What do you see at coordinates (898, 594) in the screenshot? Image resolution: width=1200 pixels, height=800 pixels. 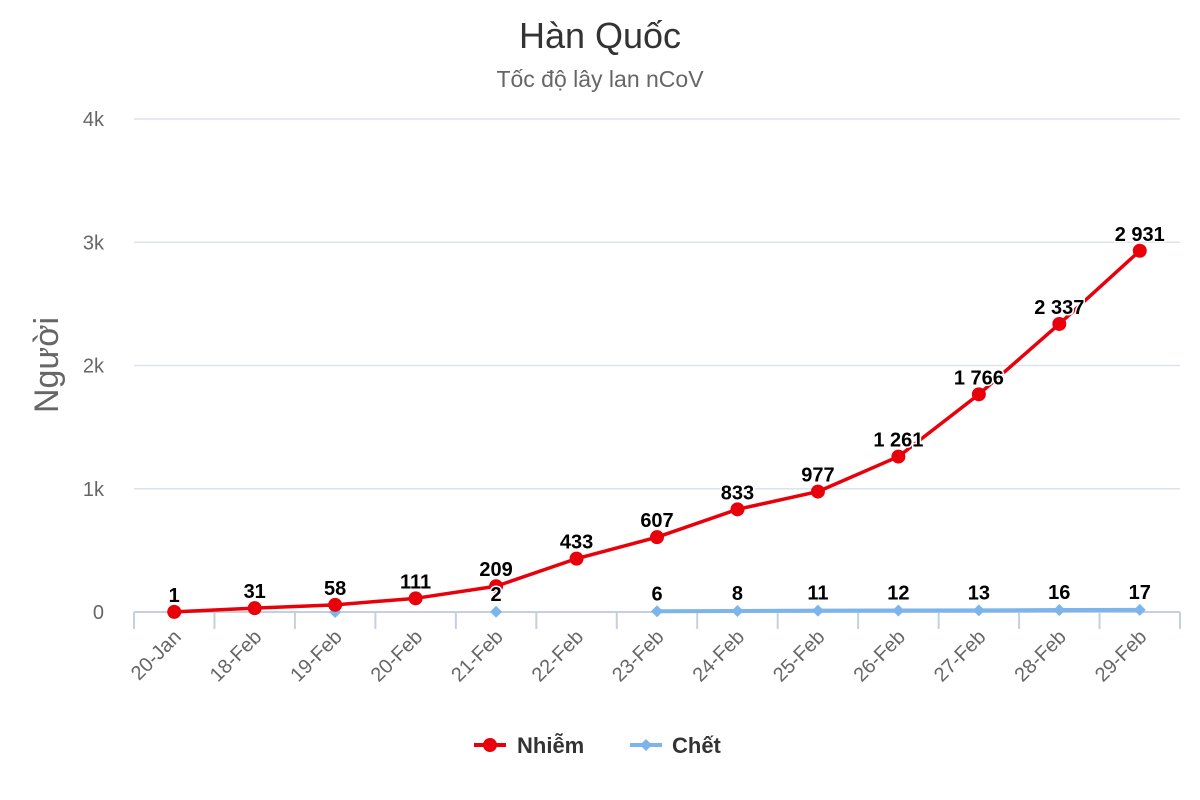 I see `data-label: 12` at bounding box center [898, 594].